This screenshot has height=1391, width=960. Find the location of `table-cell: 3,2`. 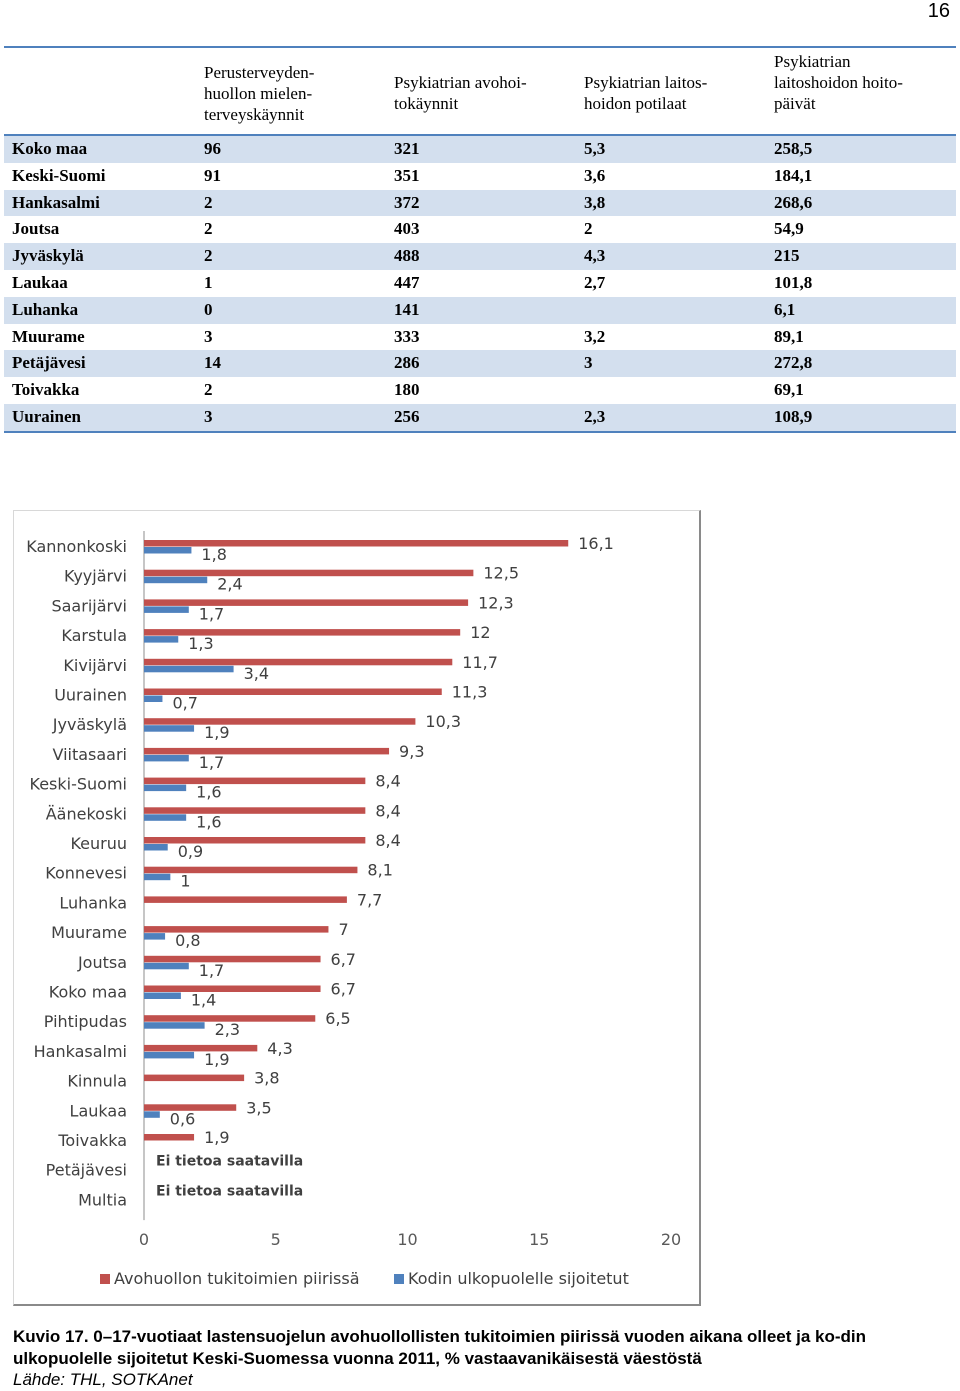

table-cell: 3,2 is located at coordinates (595, 336).